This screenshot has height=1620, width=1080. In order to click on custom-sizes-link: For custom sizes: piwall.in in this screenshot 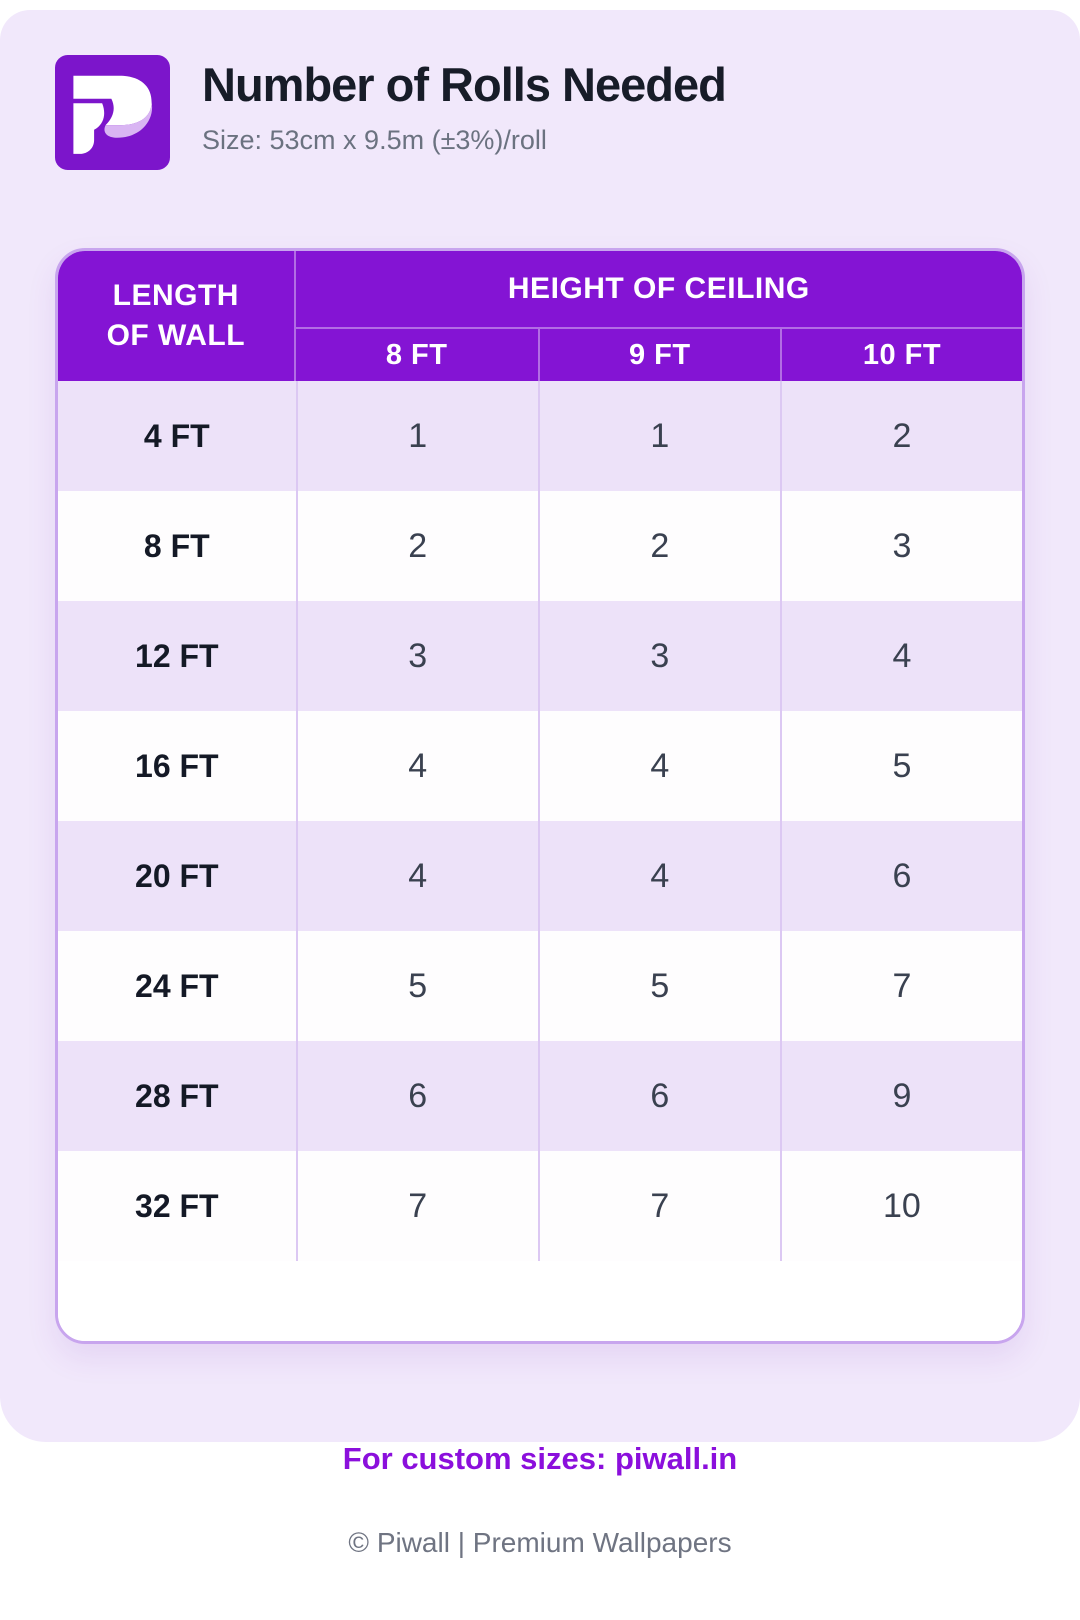, I will do `click(540, 1458)`.